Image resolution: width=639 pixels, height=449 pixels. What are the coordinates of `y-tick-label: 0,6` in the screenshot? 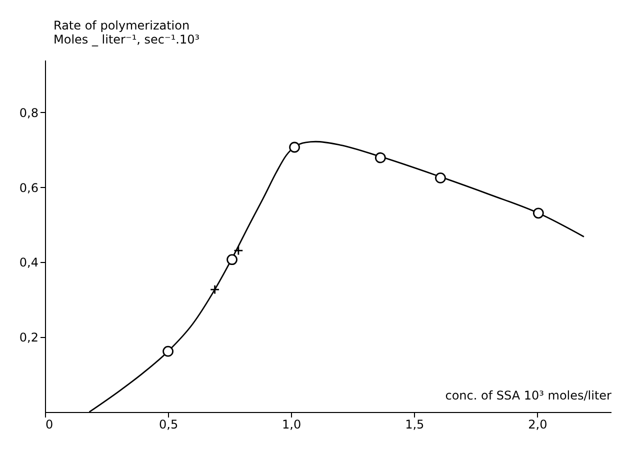 It's located at (28, 187).